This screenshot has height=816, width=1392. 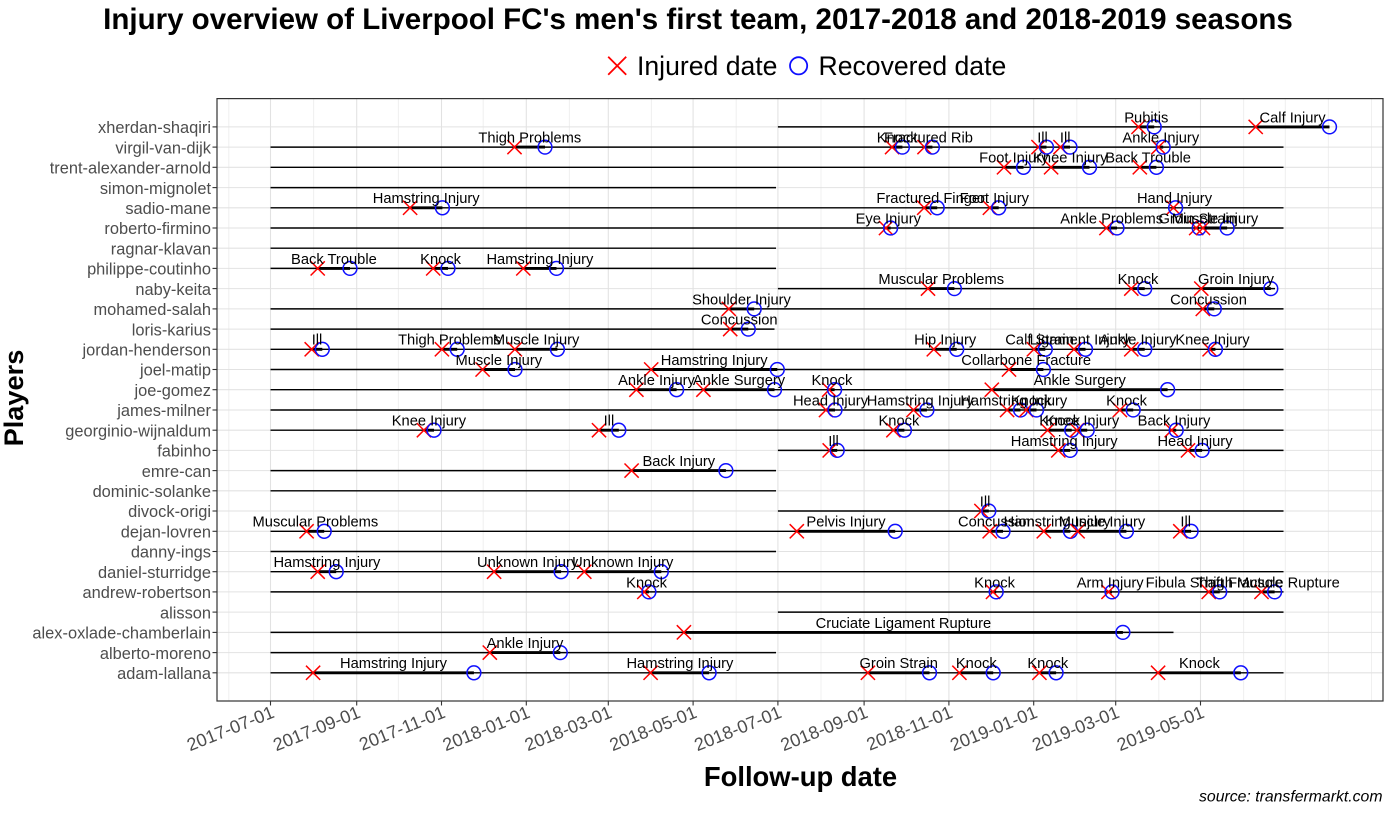 What do you see at coordinates (741, 300) in the screenshot?
I see `svg-text: Shoulder Injury` at bounding box center [741, 300].